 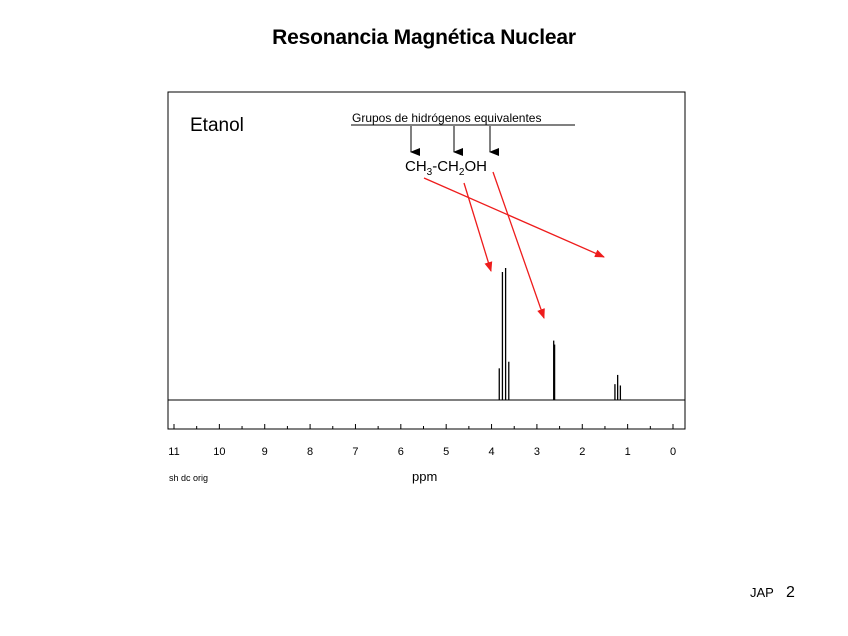 What do you see at coordinates (430, 172) in the screenshot?
I see `formula-sub-3: 3` at bounding box center [430, 172].